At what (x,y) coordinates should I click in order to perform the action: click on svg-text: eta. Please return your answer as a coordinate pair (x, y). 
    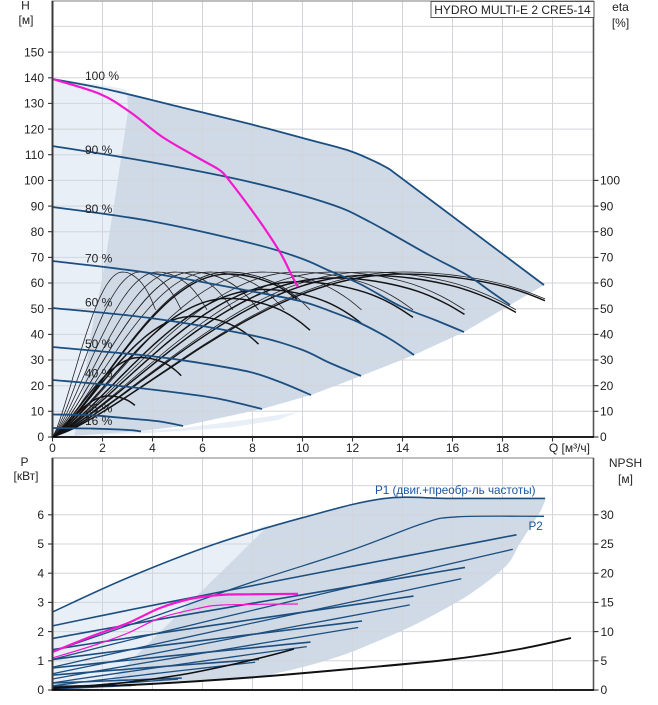
    Looking at the image, I should click on (620, 7).